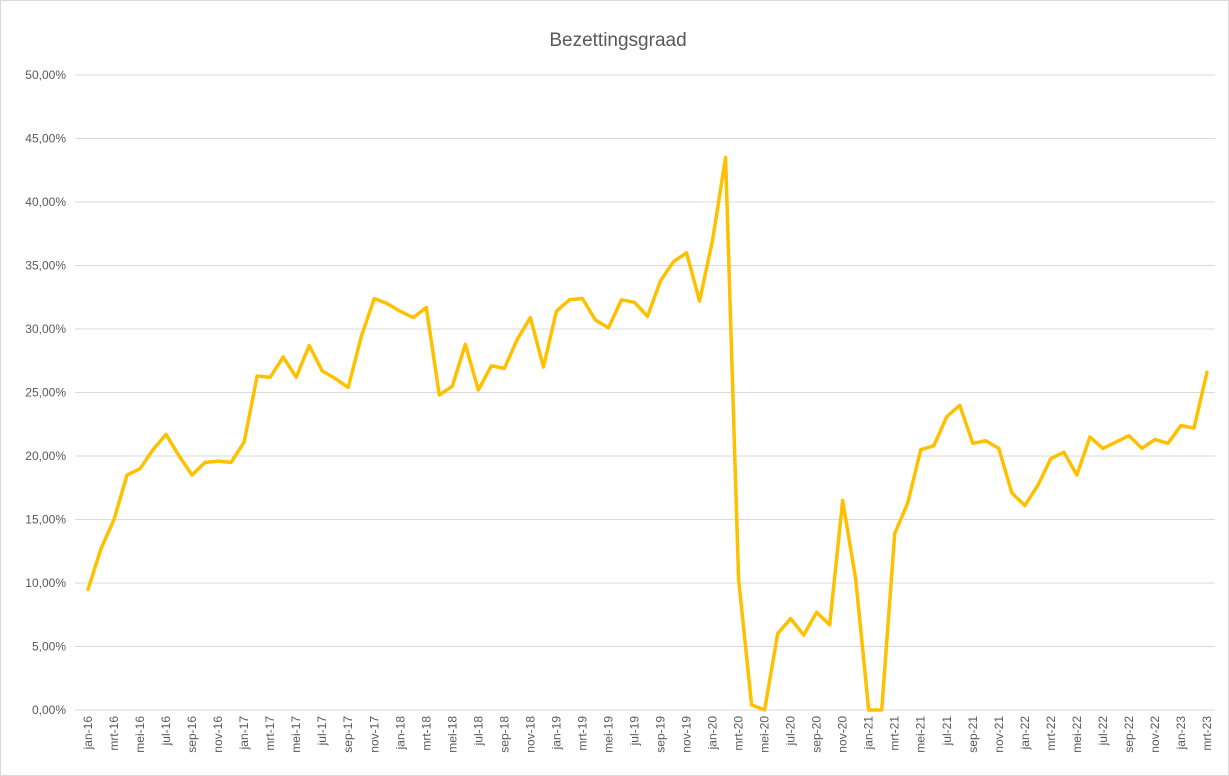 The height and width of the screenshot is (776, 1229). What do you see at coordinates (947, 731) in the screenshot?
I see `x-tick-label: jul-21` at bounding box center [947, 731].